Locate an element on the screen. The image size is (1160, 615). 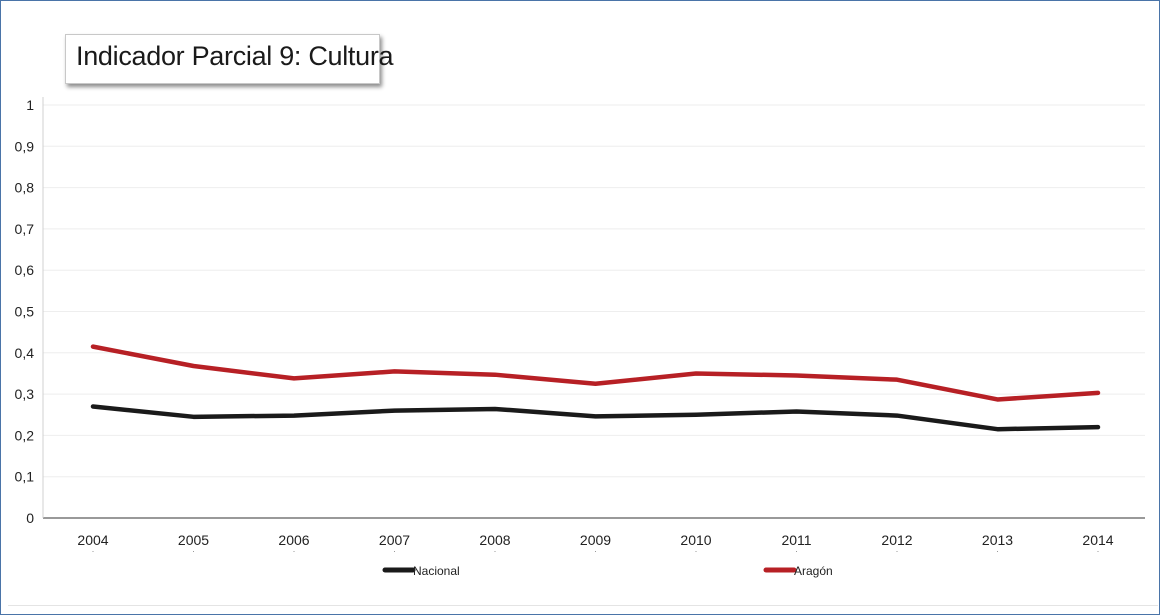
footer-divider is located at coordinates (583, 605).